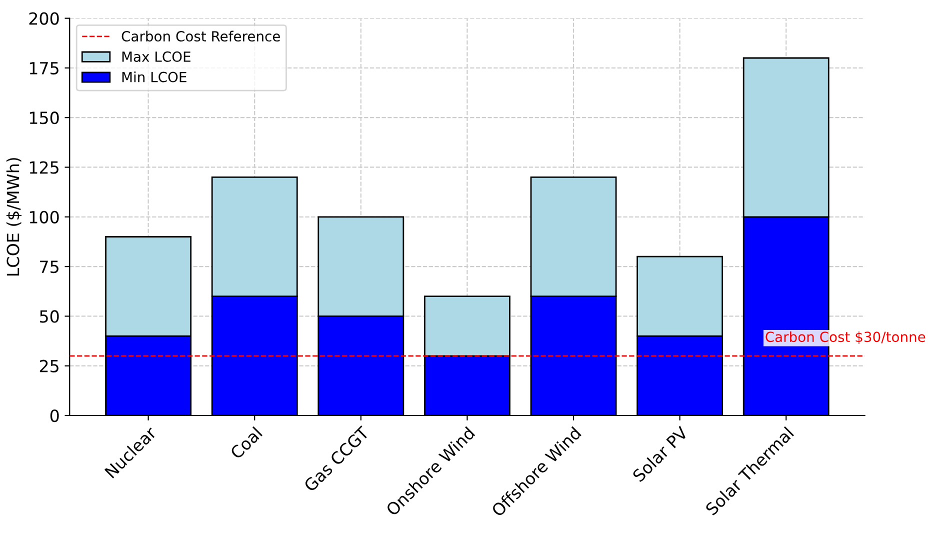 The width and height of the screenshot is (941, 554). I want to click on y-tick-label: 175, so click(44, 68).